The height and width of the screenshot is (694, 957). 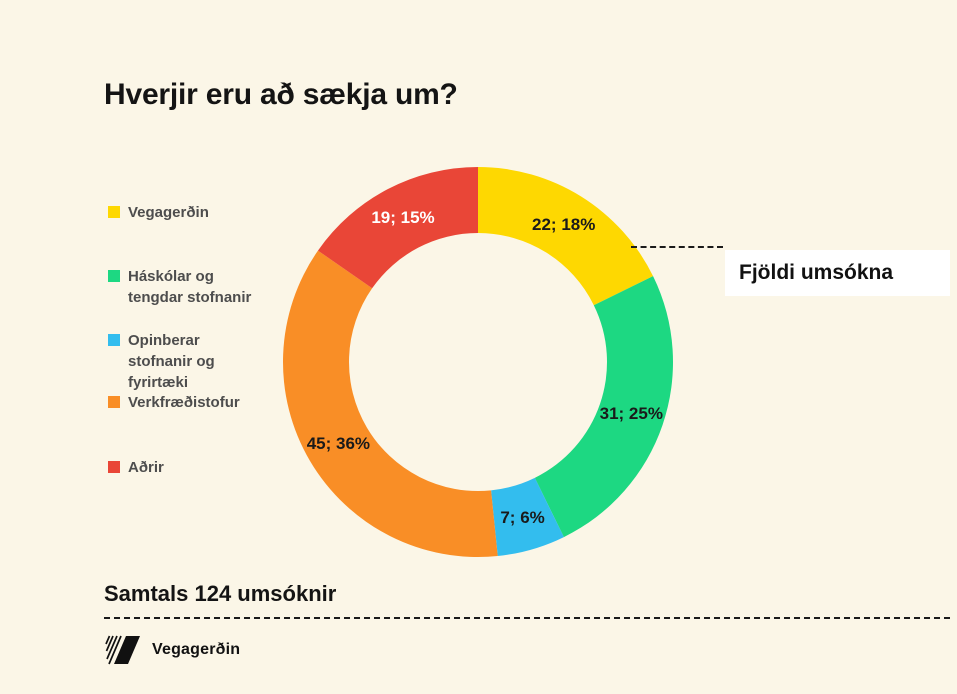 What do you see at coordinates (677, 247) in the screenshot?
I see `callout-dashed-line` at bounding box center [677, 247].